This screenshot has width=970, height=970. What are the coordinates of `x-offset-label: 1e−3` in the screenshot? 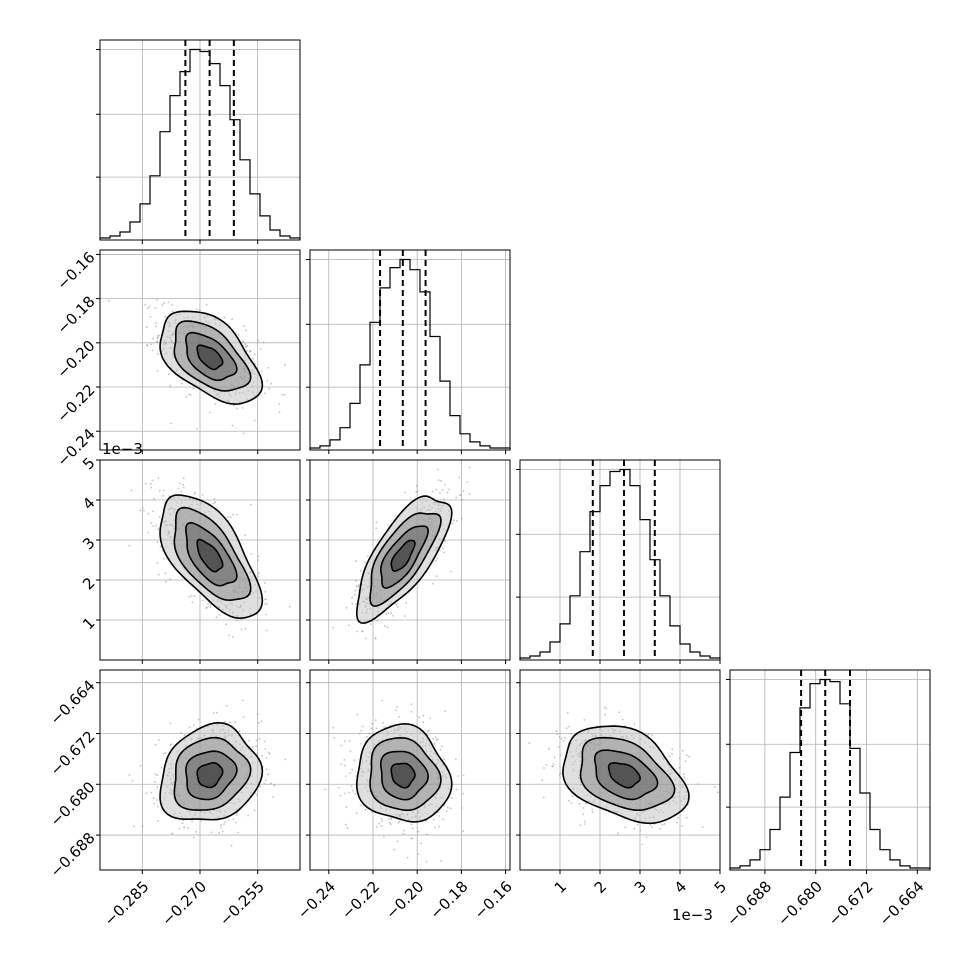 It's located at (692, 915).